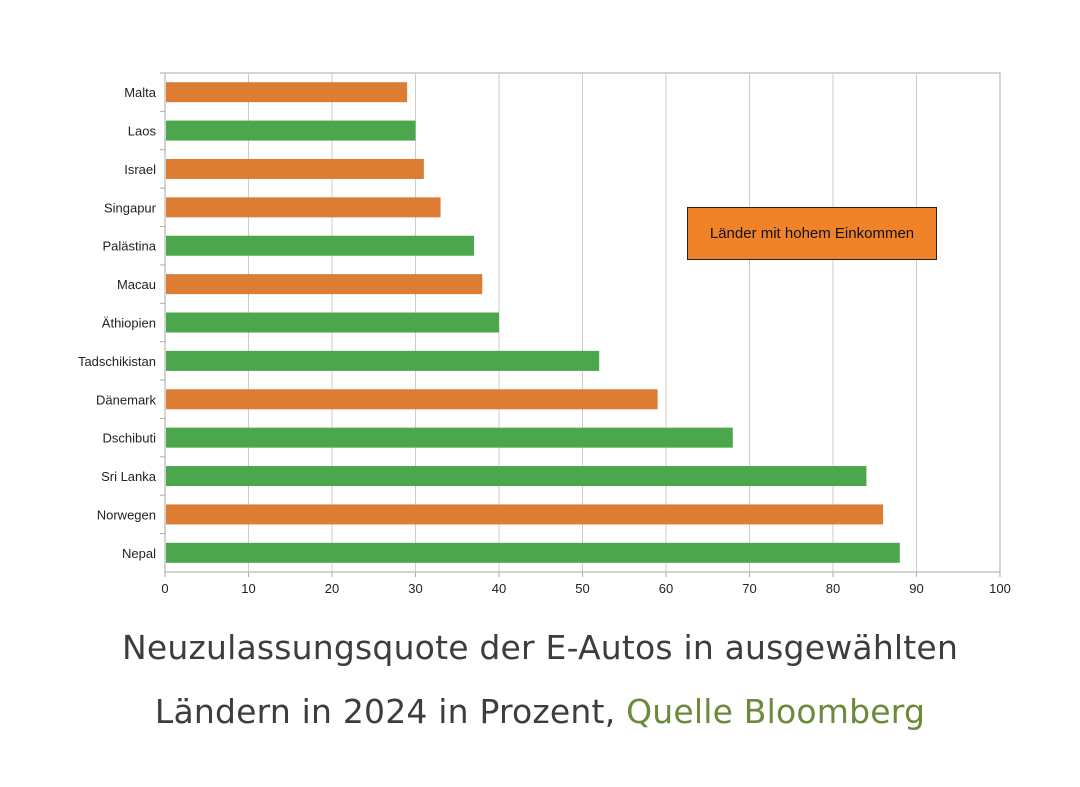 The width and height of the screenshot is (1080, 787). I want to click on bar-äthiopien, so click(332, 322).